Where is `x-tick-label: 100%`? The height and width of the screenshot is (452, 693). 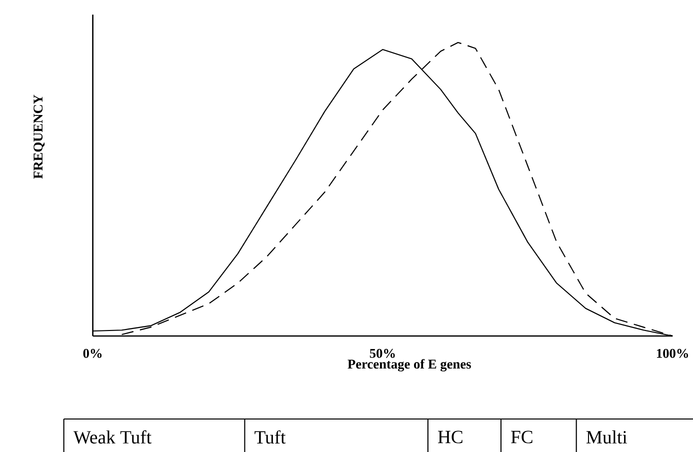 x-tick-label: 100% is located at coordinates (672, 353).